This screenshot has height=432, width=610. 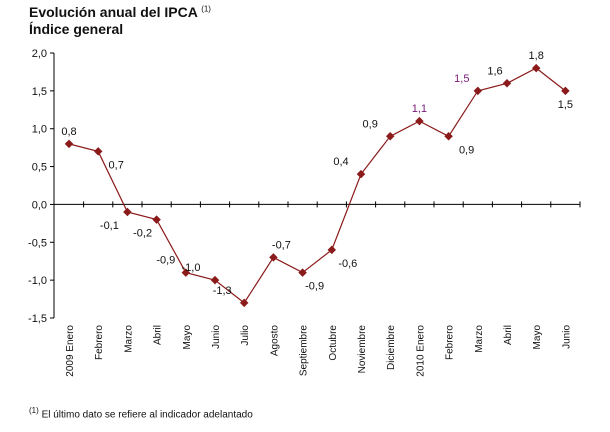 I want to click on y-tick-label: 2,0, so click(x=39, y=54).